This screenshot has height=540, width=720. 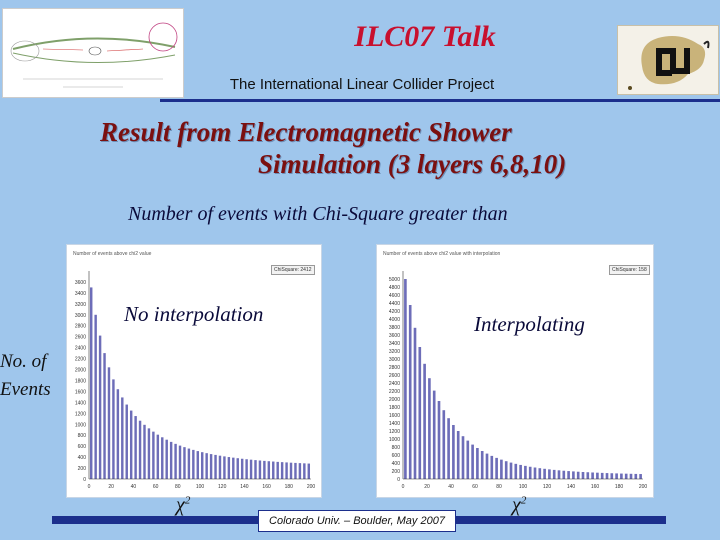 What do you see at coordinates (80, 349) in the screenshot?
I see `y-tick-label: 2400` at bounding box center [80, 349].